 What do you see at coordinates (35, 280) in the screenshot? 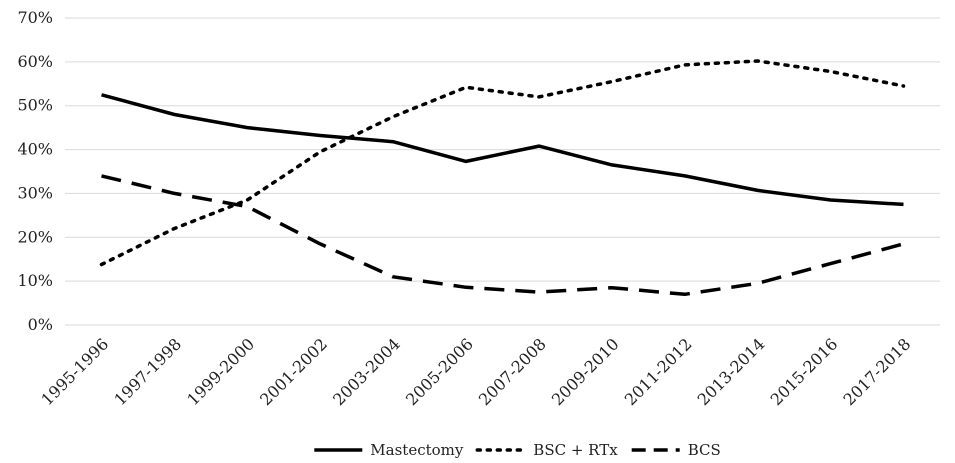
I see `y-tick-label: 10%` at bounding box center [35, 280].